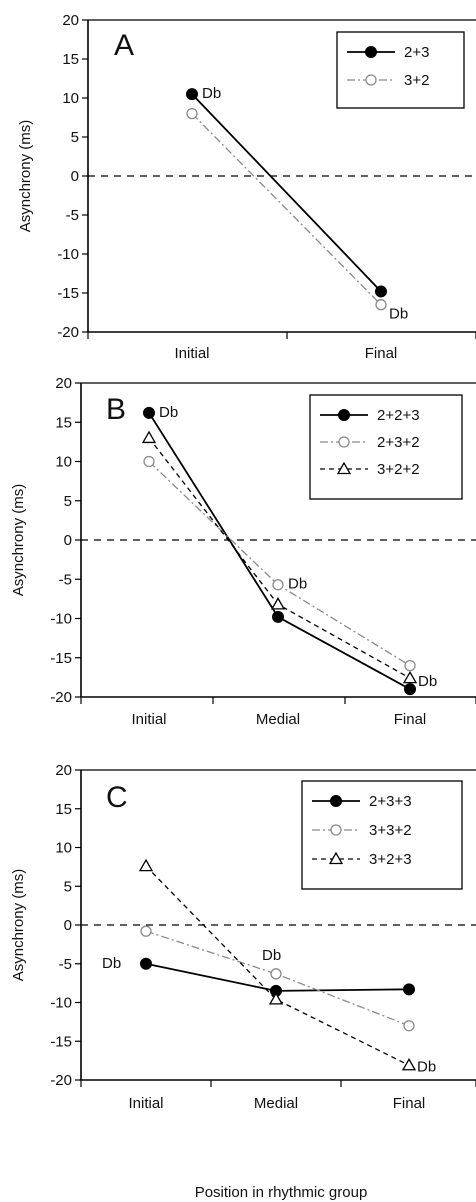  I want to click on legend-label: 3+2+3, so click(390, 859).